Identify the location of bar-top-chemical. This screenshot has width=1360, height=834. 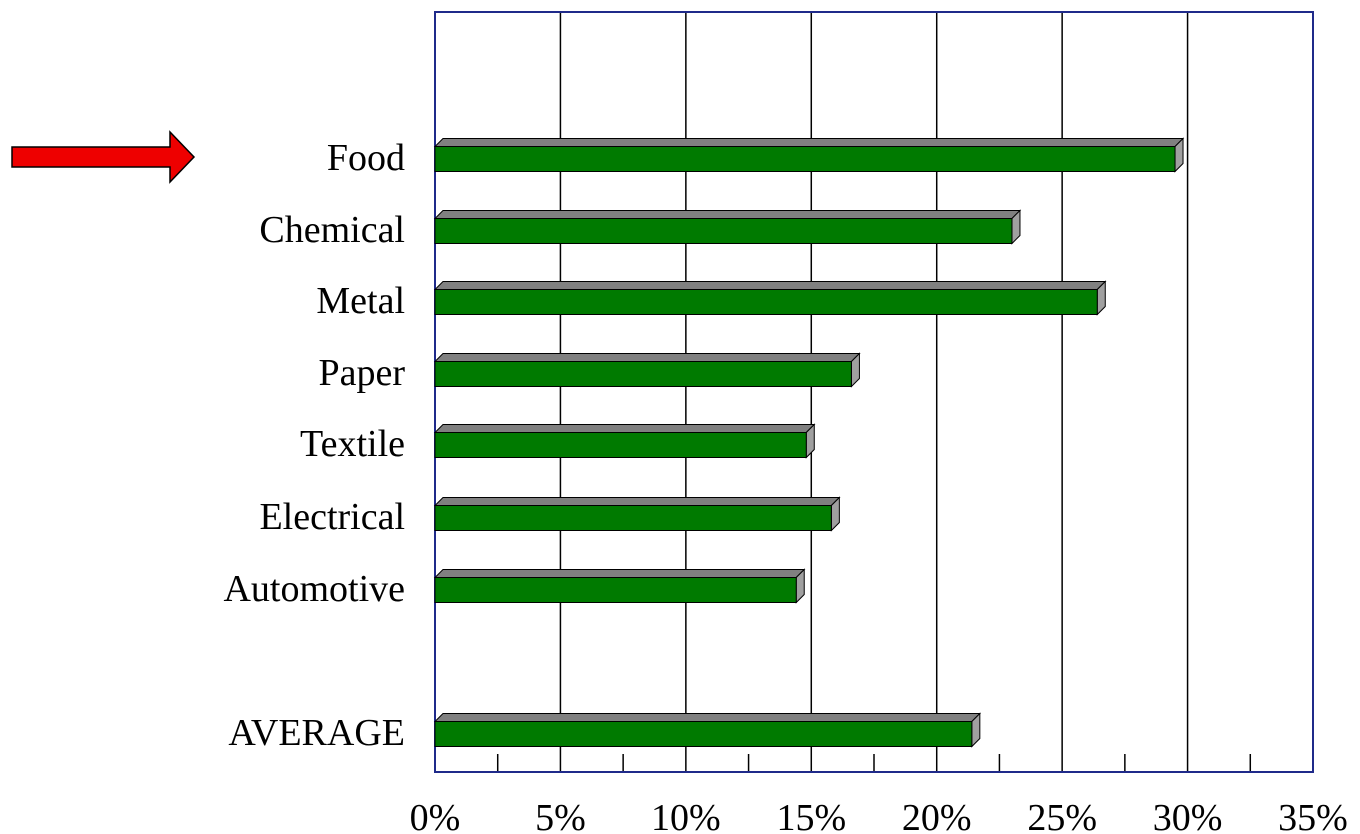
(727, 214).